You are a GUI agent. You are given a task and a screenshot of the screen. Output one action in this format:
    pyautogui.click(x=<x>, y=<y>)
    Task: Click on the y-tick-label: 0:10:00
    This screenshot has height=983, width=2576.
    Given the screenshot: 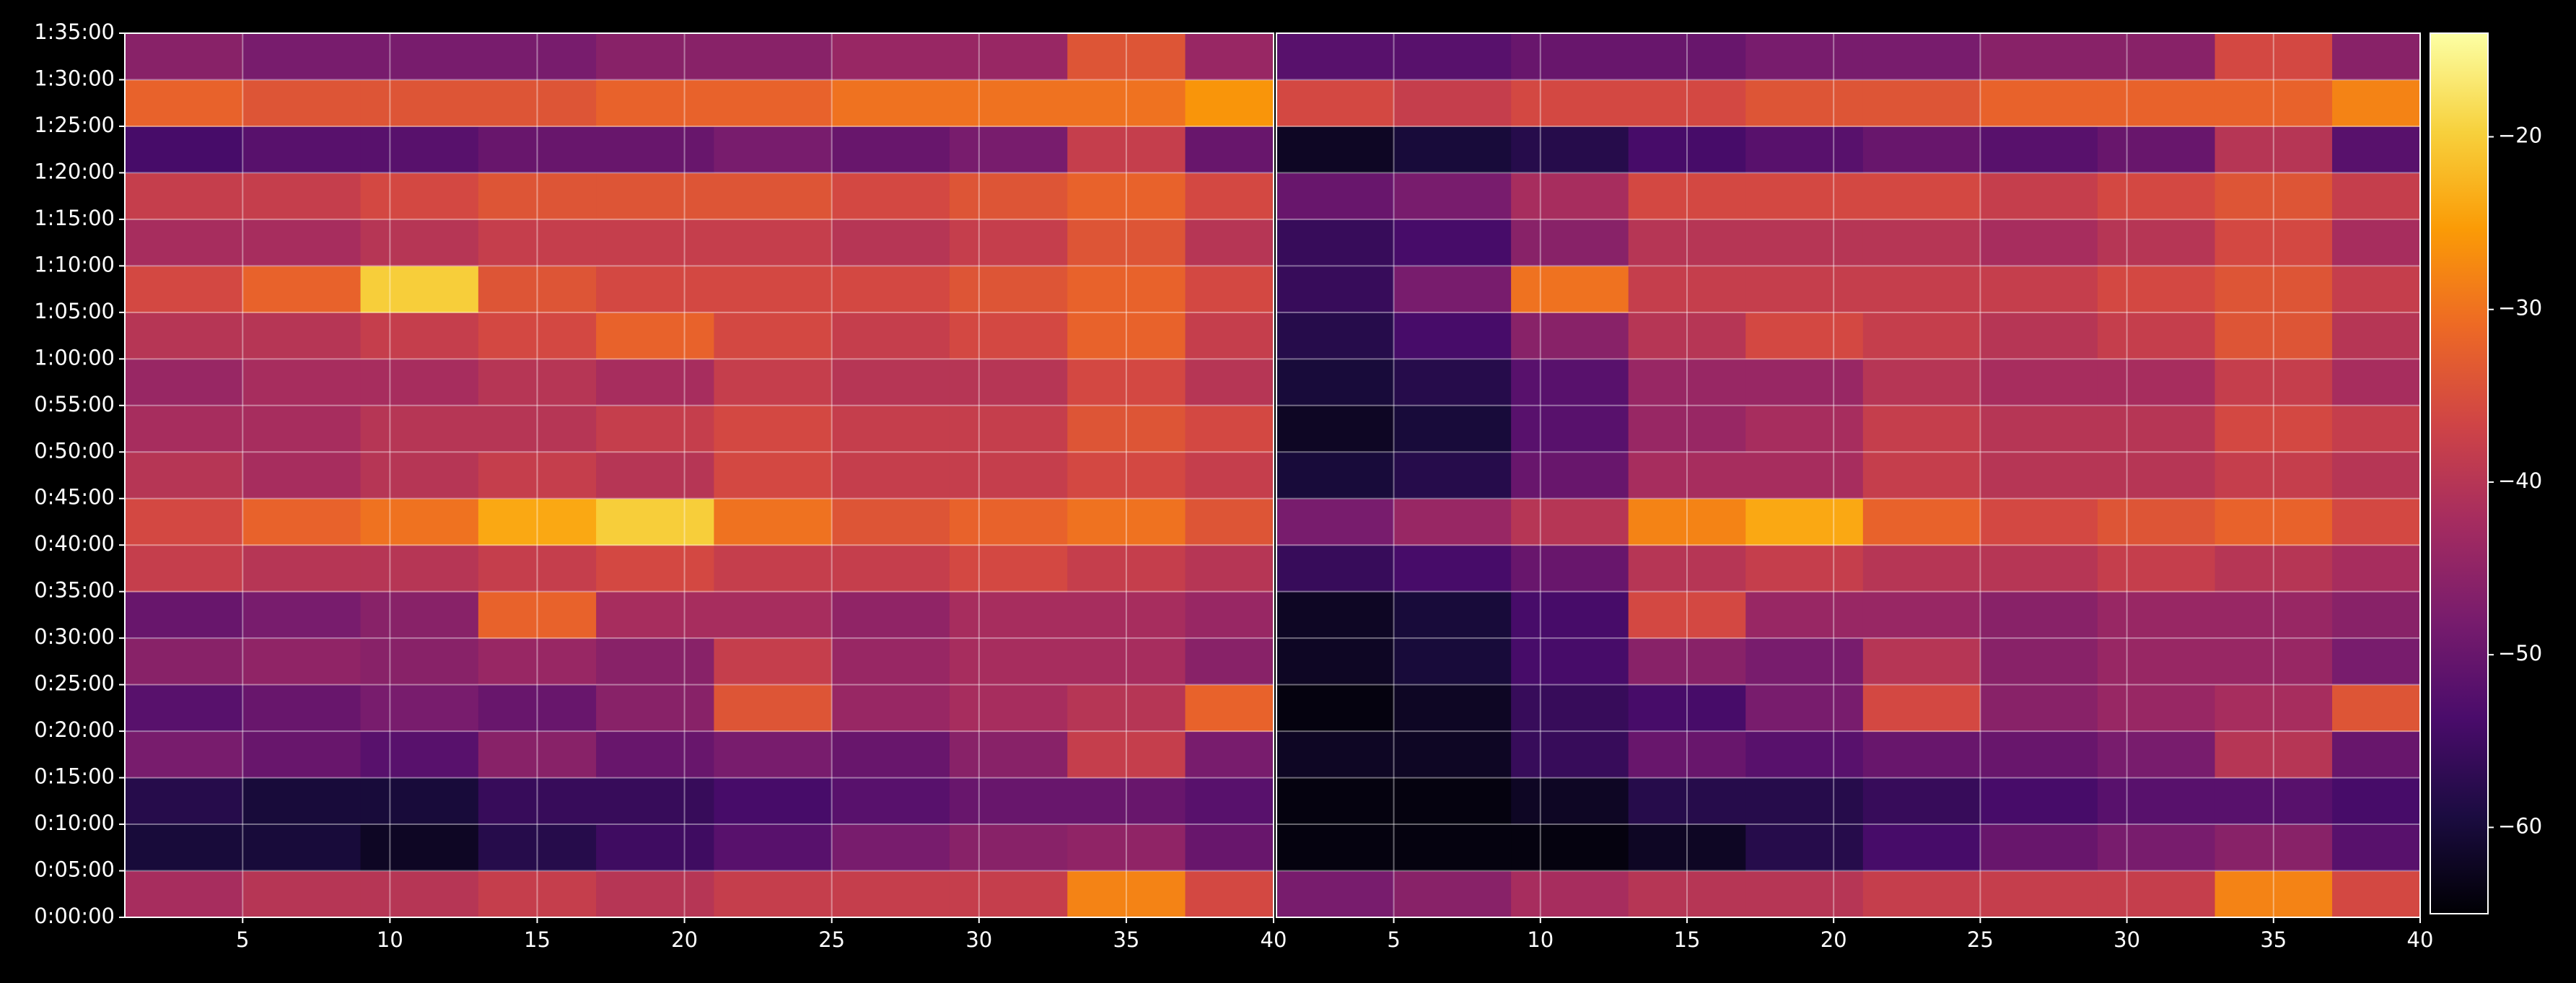 What is the action you would take?
    pyautogui.click(x=74, y=823)
    